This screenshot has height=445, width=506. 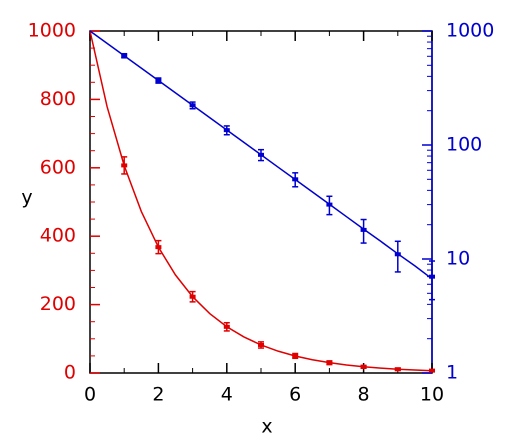 What do you see at coordinates (432, 395) in the screenshot?
I see `x-tick-label: 10` at bounding box center [432, 395].